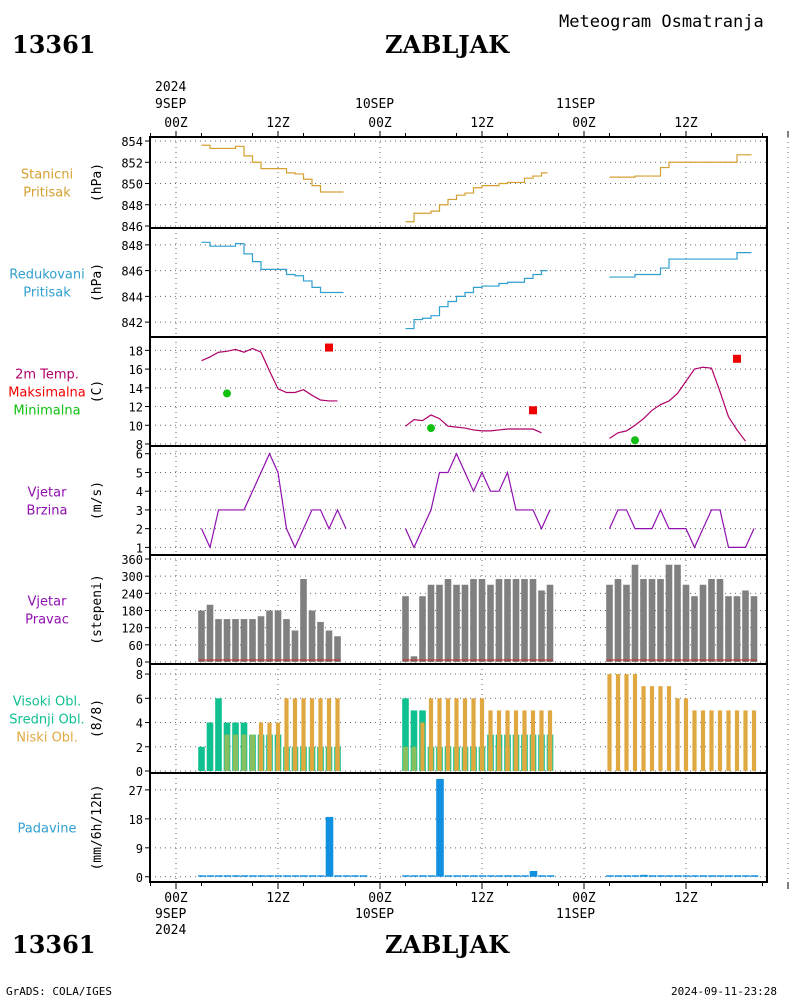  What do you see at coordinates (478, 827) in the screenshot?
I see `padavine-plot` at bounding box center [478, 827].